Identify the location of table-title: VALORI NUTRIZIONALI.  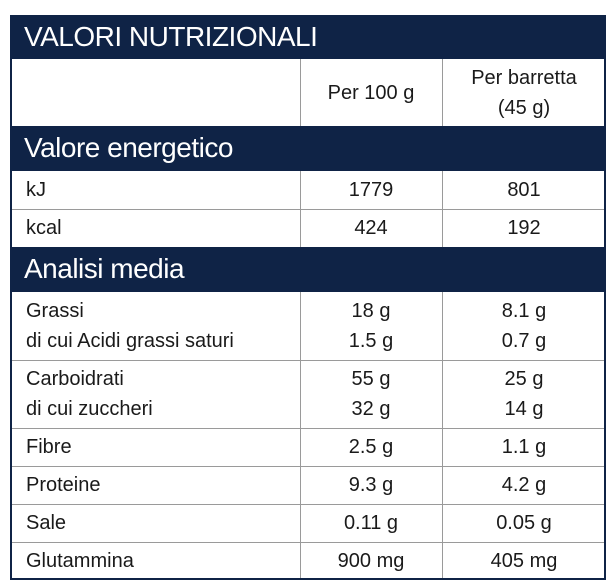
(171, 36).